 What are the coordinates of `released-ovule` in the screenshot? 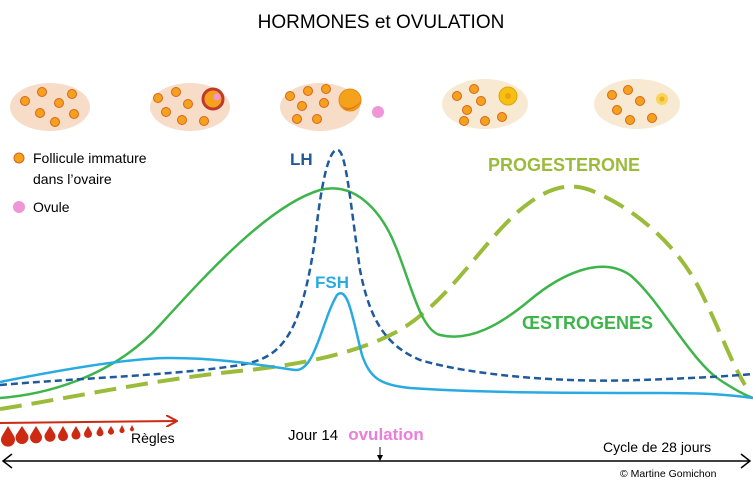 It's located at (378, 112).